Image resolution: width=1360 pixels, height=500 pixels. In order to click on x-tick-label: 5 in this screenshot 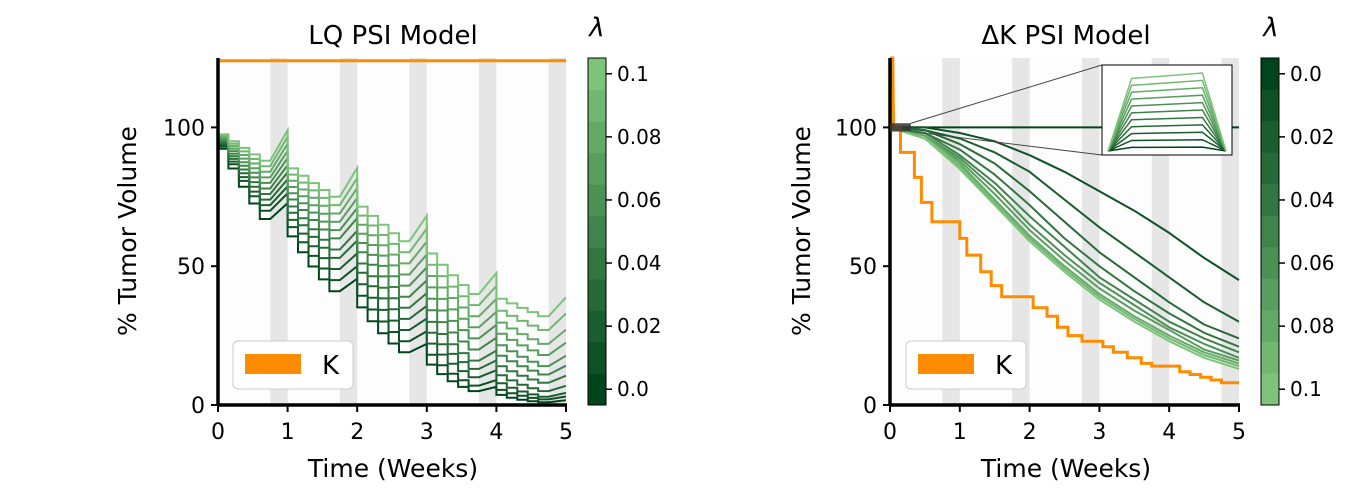, I will do `click(1239, 432)`.